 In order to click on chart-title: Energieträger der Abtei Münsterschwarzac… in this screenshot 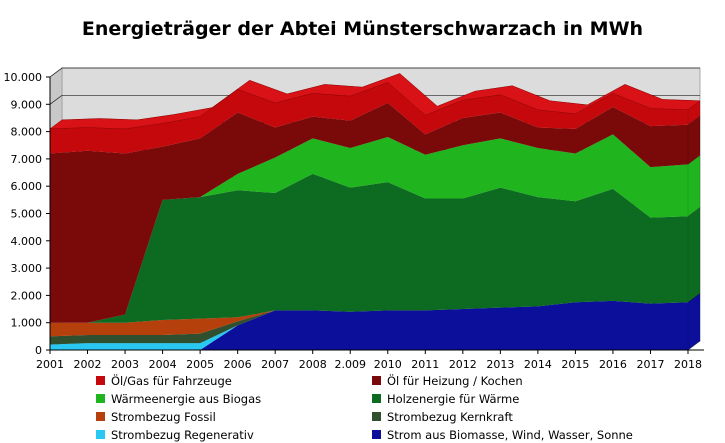, I will do `click(362, 29)`.